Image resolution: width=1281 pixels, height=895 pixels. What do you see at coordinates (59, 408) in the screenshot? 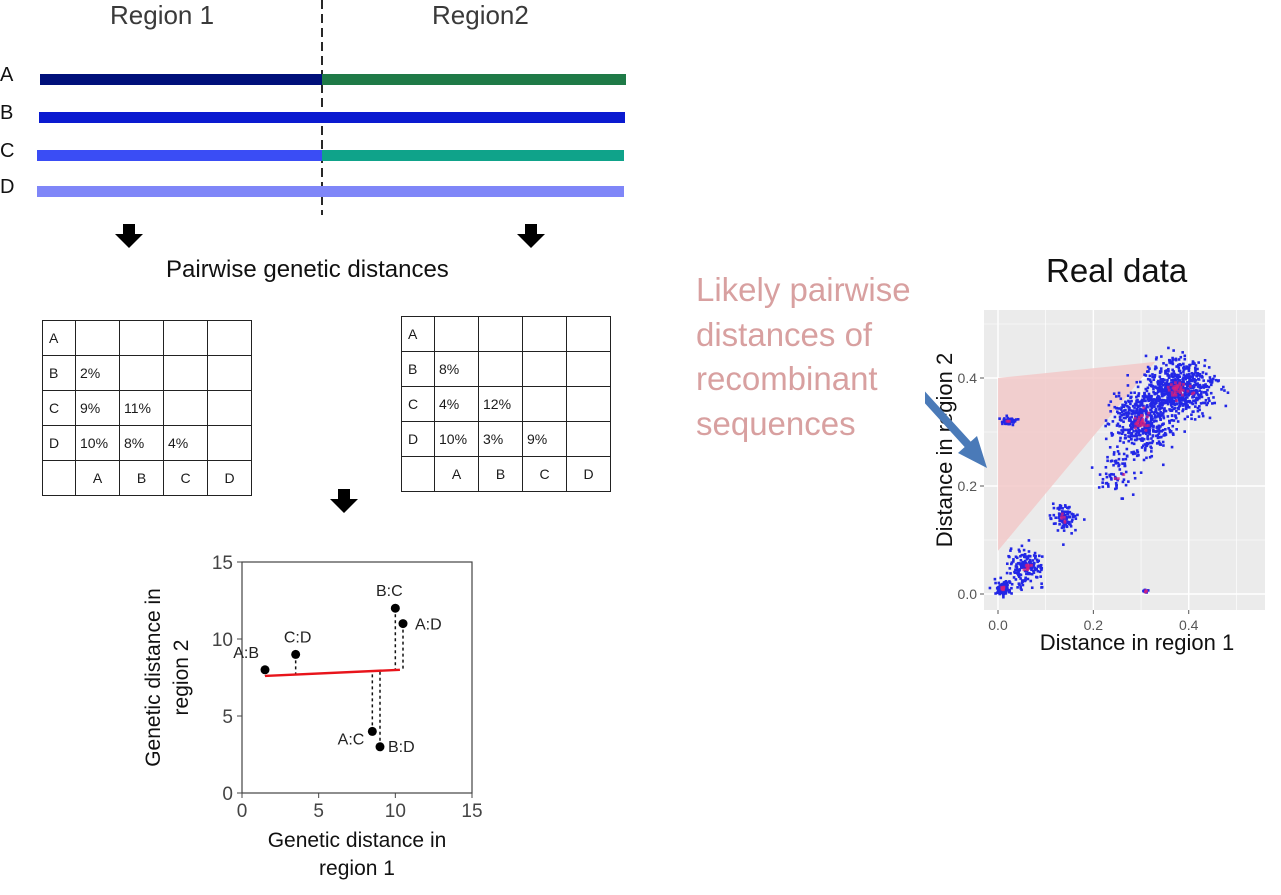
I see `row-label: C` at bounding box center [59, 408].